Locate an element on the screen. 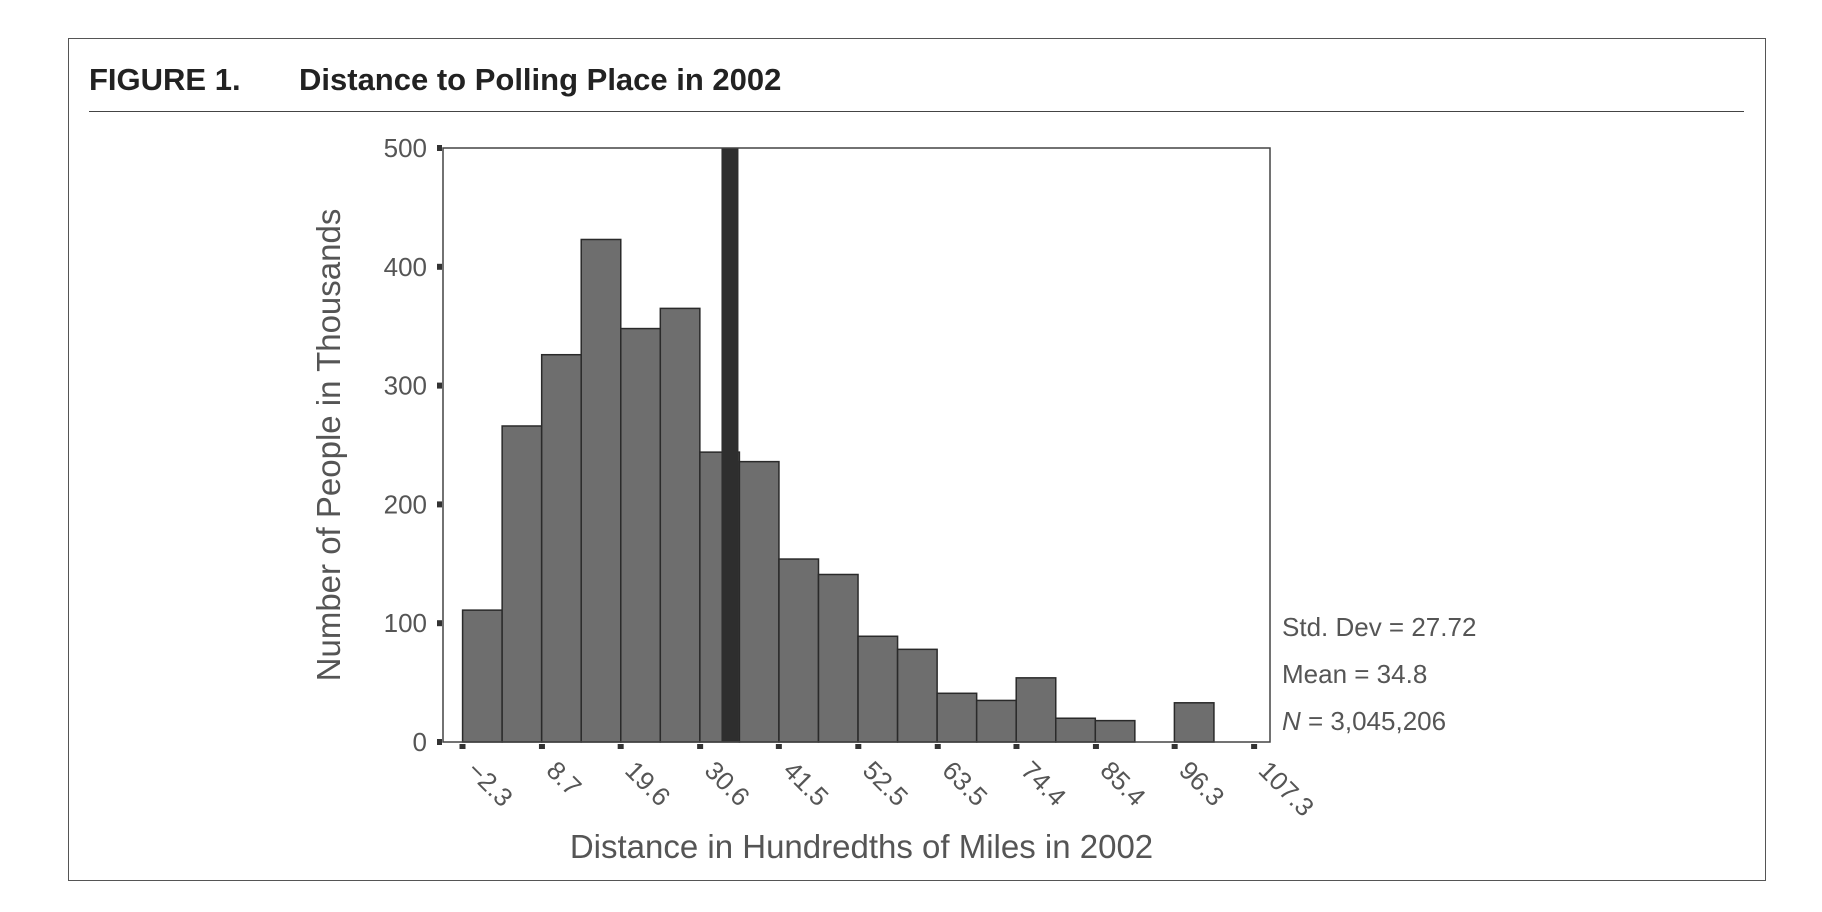 This screenshot has width=1822, height=912. y-tick-label: 300 is located at coordinates (405, 386).